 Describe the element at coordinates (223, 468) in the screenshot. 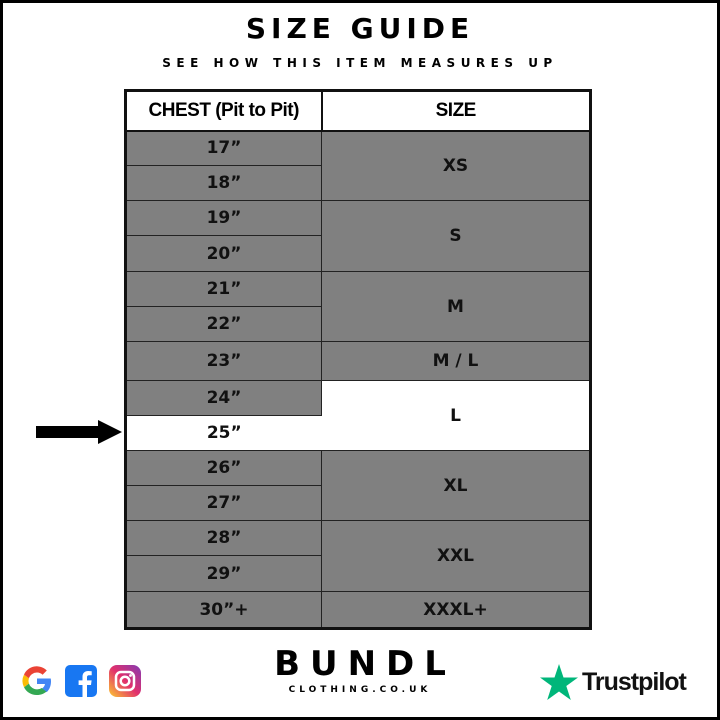

I see `chest-cell: 26”` at that location.